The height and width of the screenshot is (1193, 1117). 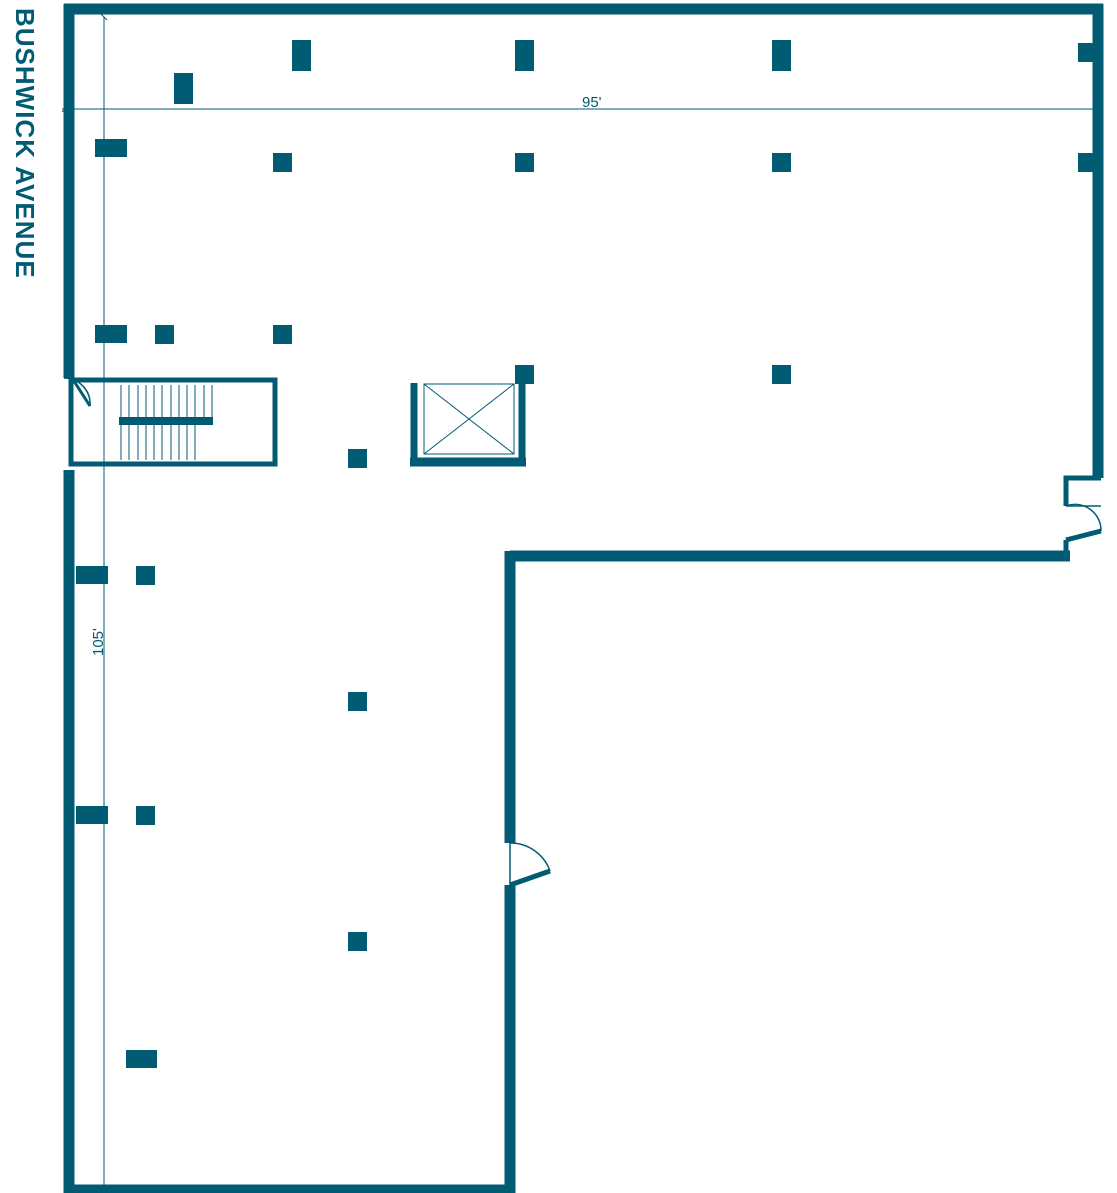 What do you see at coordinates (1082, 516) in the screenshot?
I see `east-door-jog` at bounding box center [1082, 516].